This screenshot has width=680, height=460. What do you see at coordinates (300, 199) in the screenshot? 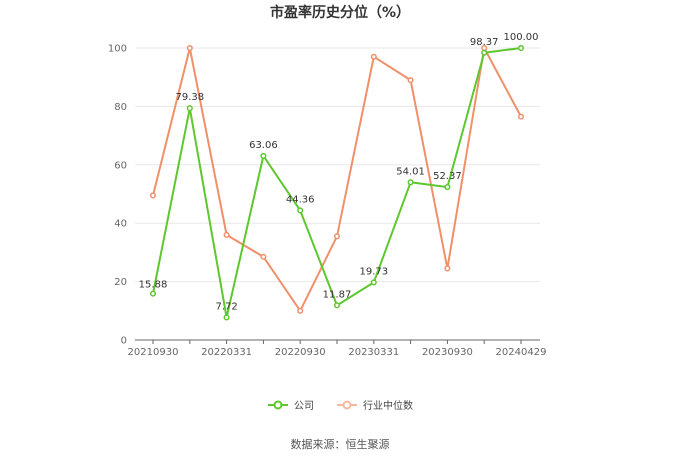
I see `data-label: 44.36` at bounding box center [300, 199].